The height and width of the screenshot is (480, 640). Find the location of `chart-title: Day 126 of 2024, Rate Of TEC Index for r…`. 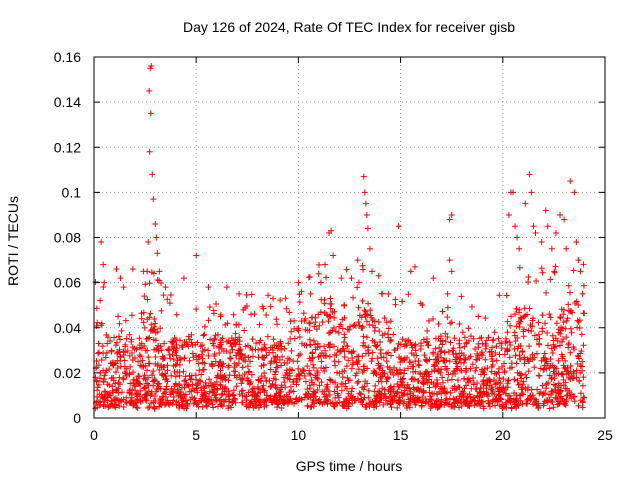

chart-title: Day 126 of 2024, Rate Of TEC Index for r… is located at coordinates (349, 27).